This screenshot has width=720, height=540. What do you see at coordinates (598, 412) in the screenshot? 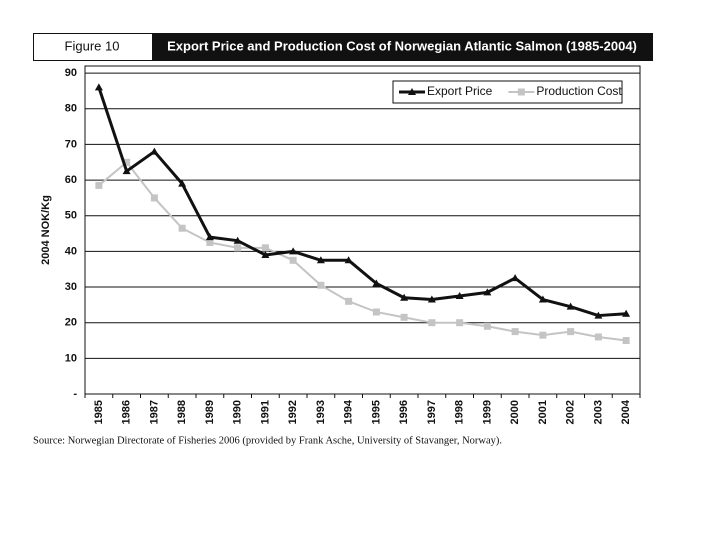
I see `x-tick-label: 2003` at bounding box center [598, 412].